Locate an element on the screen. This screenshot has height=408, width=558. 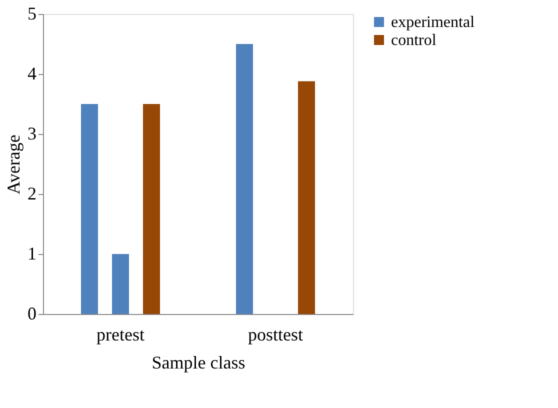
legend-label: control is located at coordinates (414, 40).